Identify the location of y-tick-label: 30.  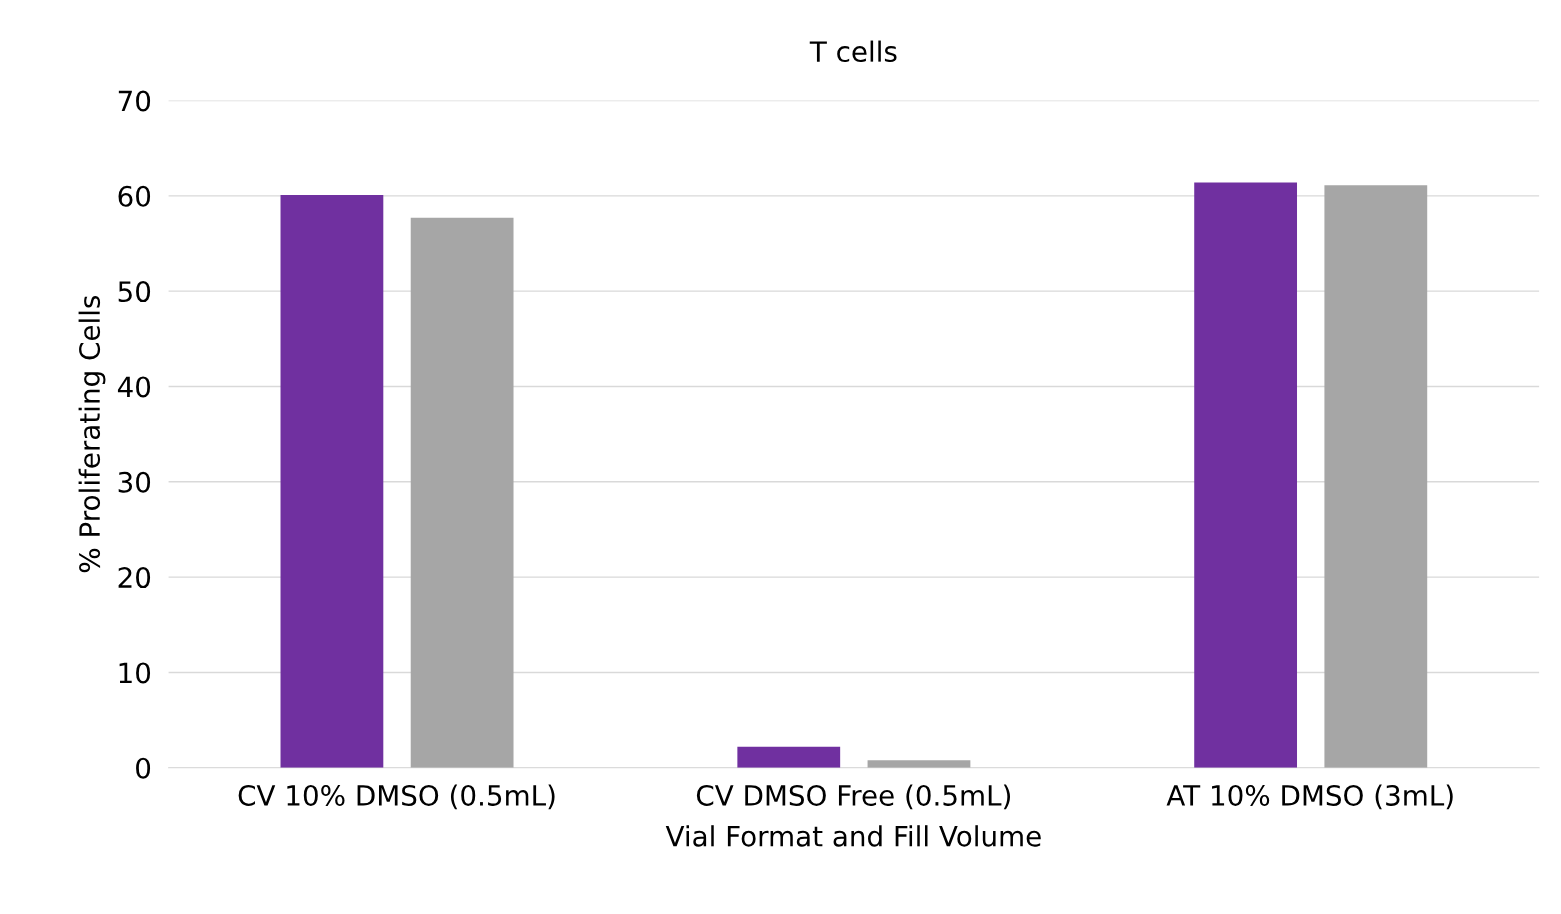
(134, 482).